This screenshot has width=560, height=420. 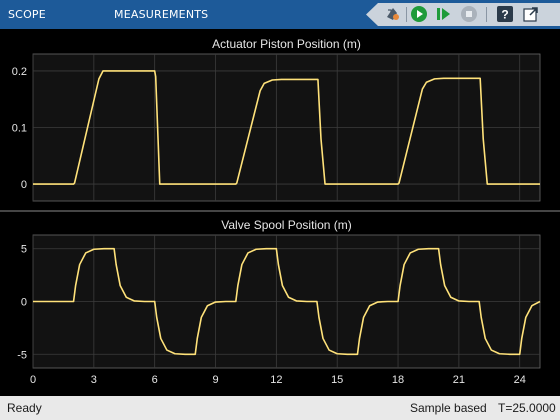 I want to click on x-tick-label: 15, so click(x=337, y=380).